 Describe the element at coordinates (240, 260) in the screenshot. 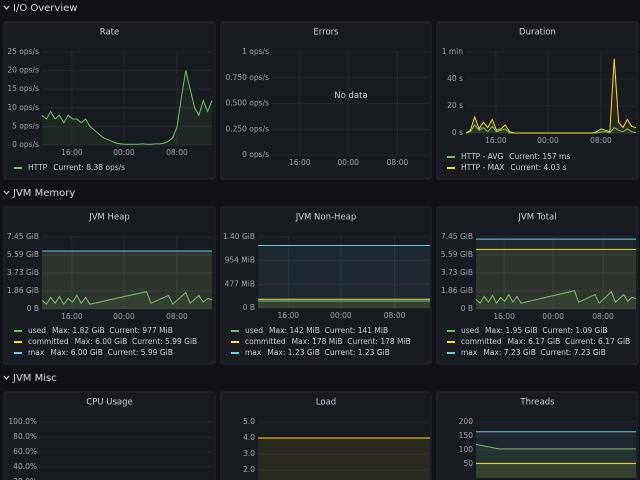

I see `y-tick-label: 954 MiB` at that location.